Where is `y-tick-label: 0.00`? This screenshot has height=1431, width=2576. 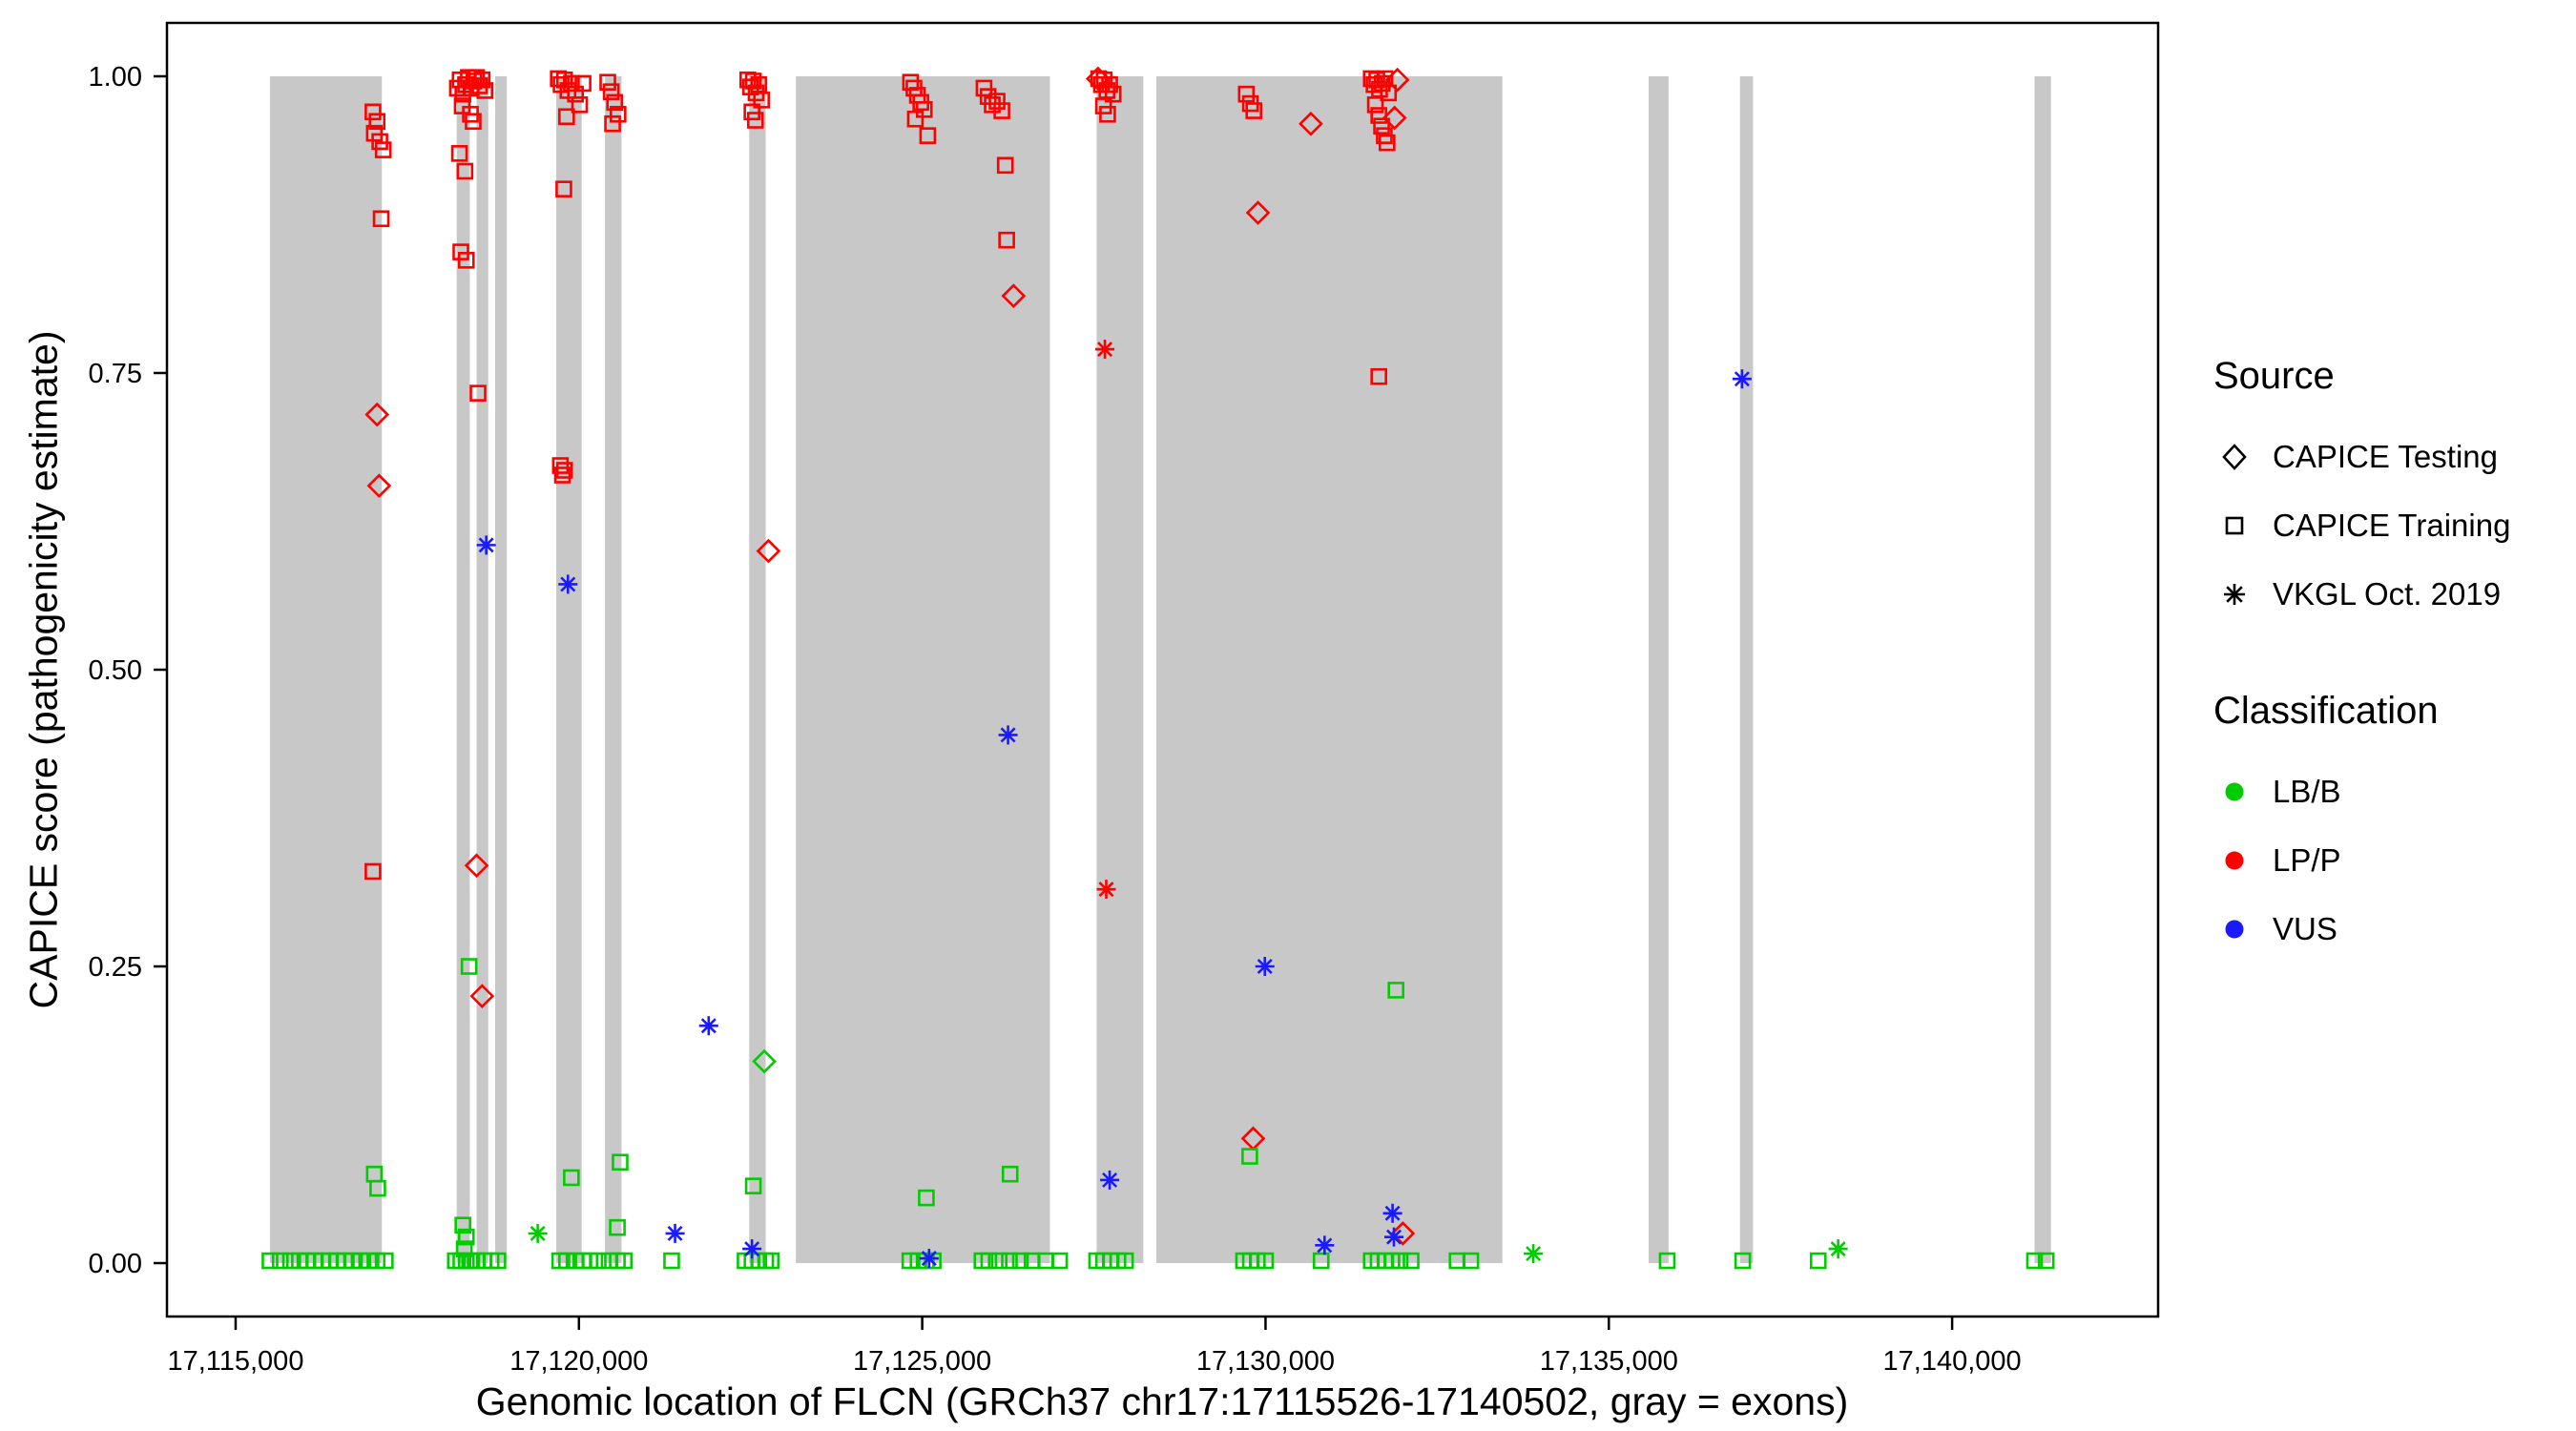 y-tick-label: 0.00 is located at coordinates (115, 1264).